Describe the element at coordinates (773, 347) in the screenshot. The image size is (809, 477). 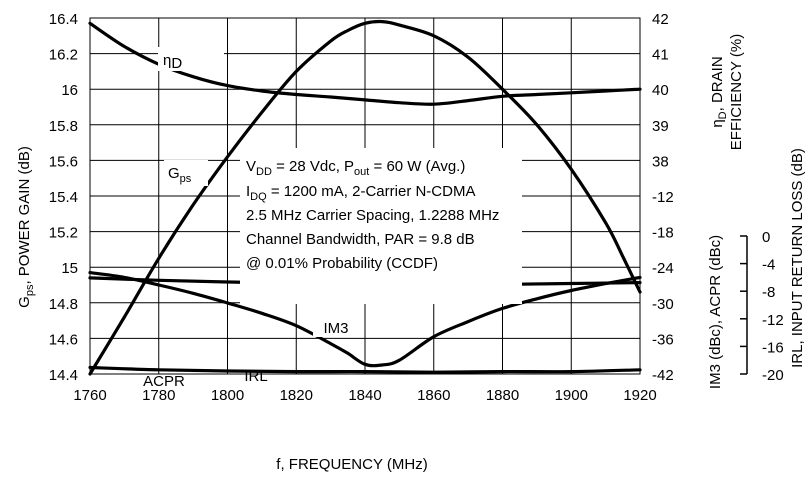
I see `irl-tick-label: -16` at that location.